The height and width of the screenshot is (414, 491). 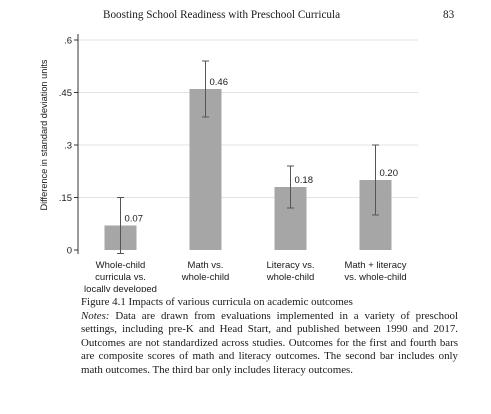 What do you see at coordinates (375, 265) in the screenshot?
I see `x-tick-label: Math + literacy` at bounding box center [375, 265].